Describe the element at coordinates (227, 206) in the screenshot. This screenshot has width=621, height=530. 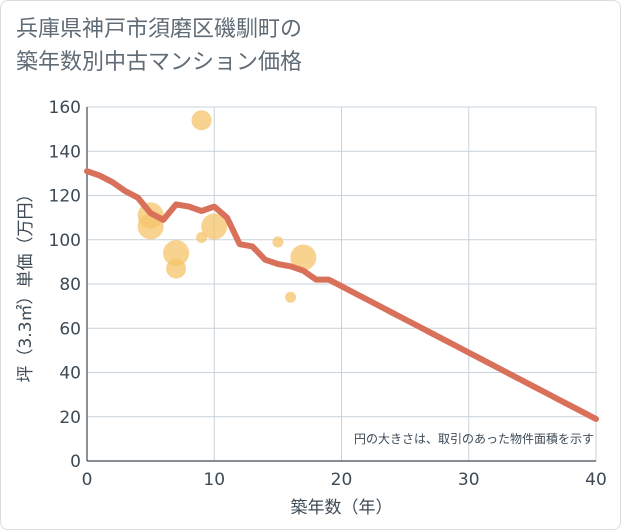
I see `bubble-series` at that location.